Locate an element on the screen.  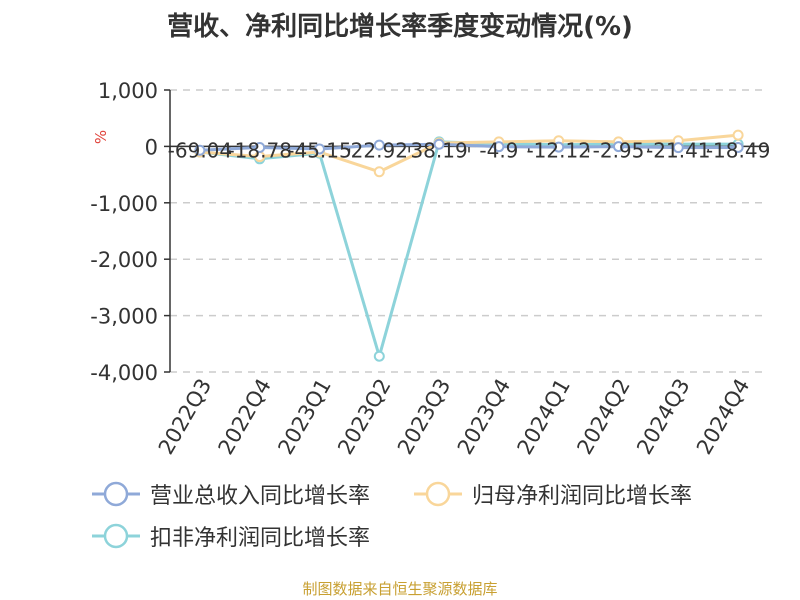
legend-item-deducted-profit: 扣非净利润同比增长率 is located at coordinates (230, 536).